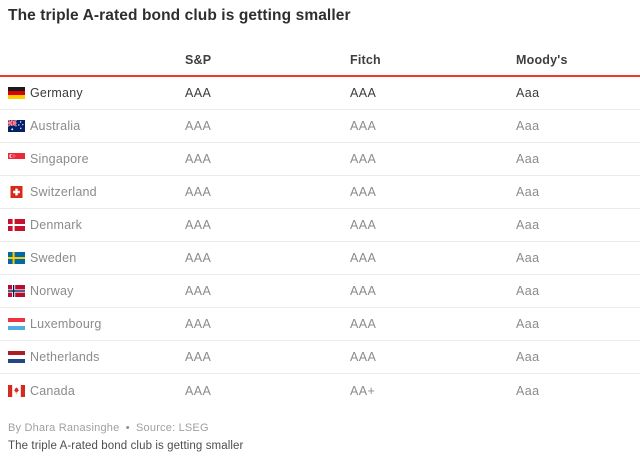 This screenshot has width=640, height=458. Describe the element at coordinates (16, 159) in the screenshot. I see `flag-singapore-icon` at that location.